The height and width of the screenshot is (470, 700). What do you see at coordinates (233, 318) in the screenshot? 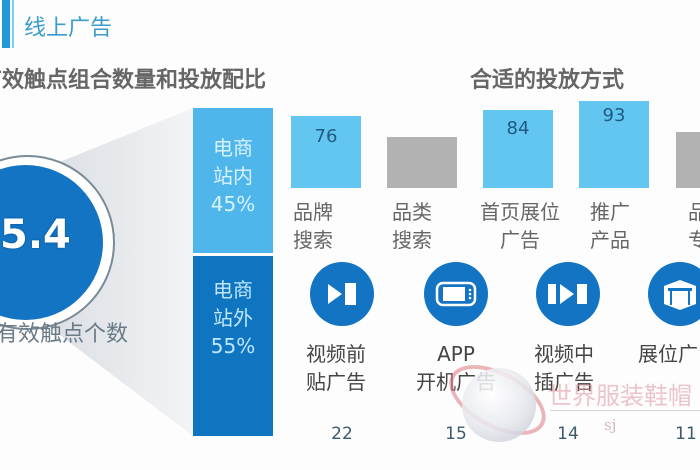
I see `offsite-line2: 站外` at bounding box center [233, 318].